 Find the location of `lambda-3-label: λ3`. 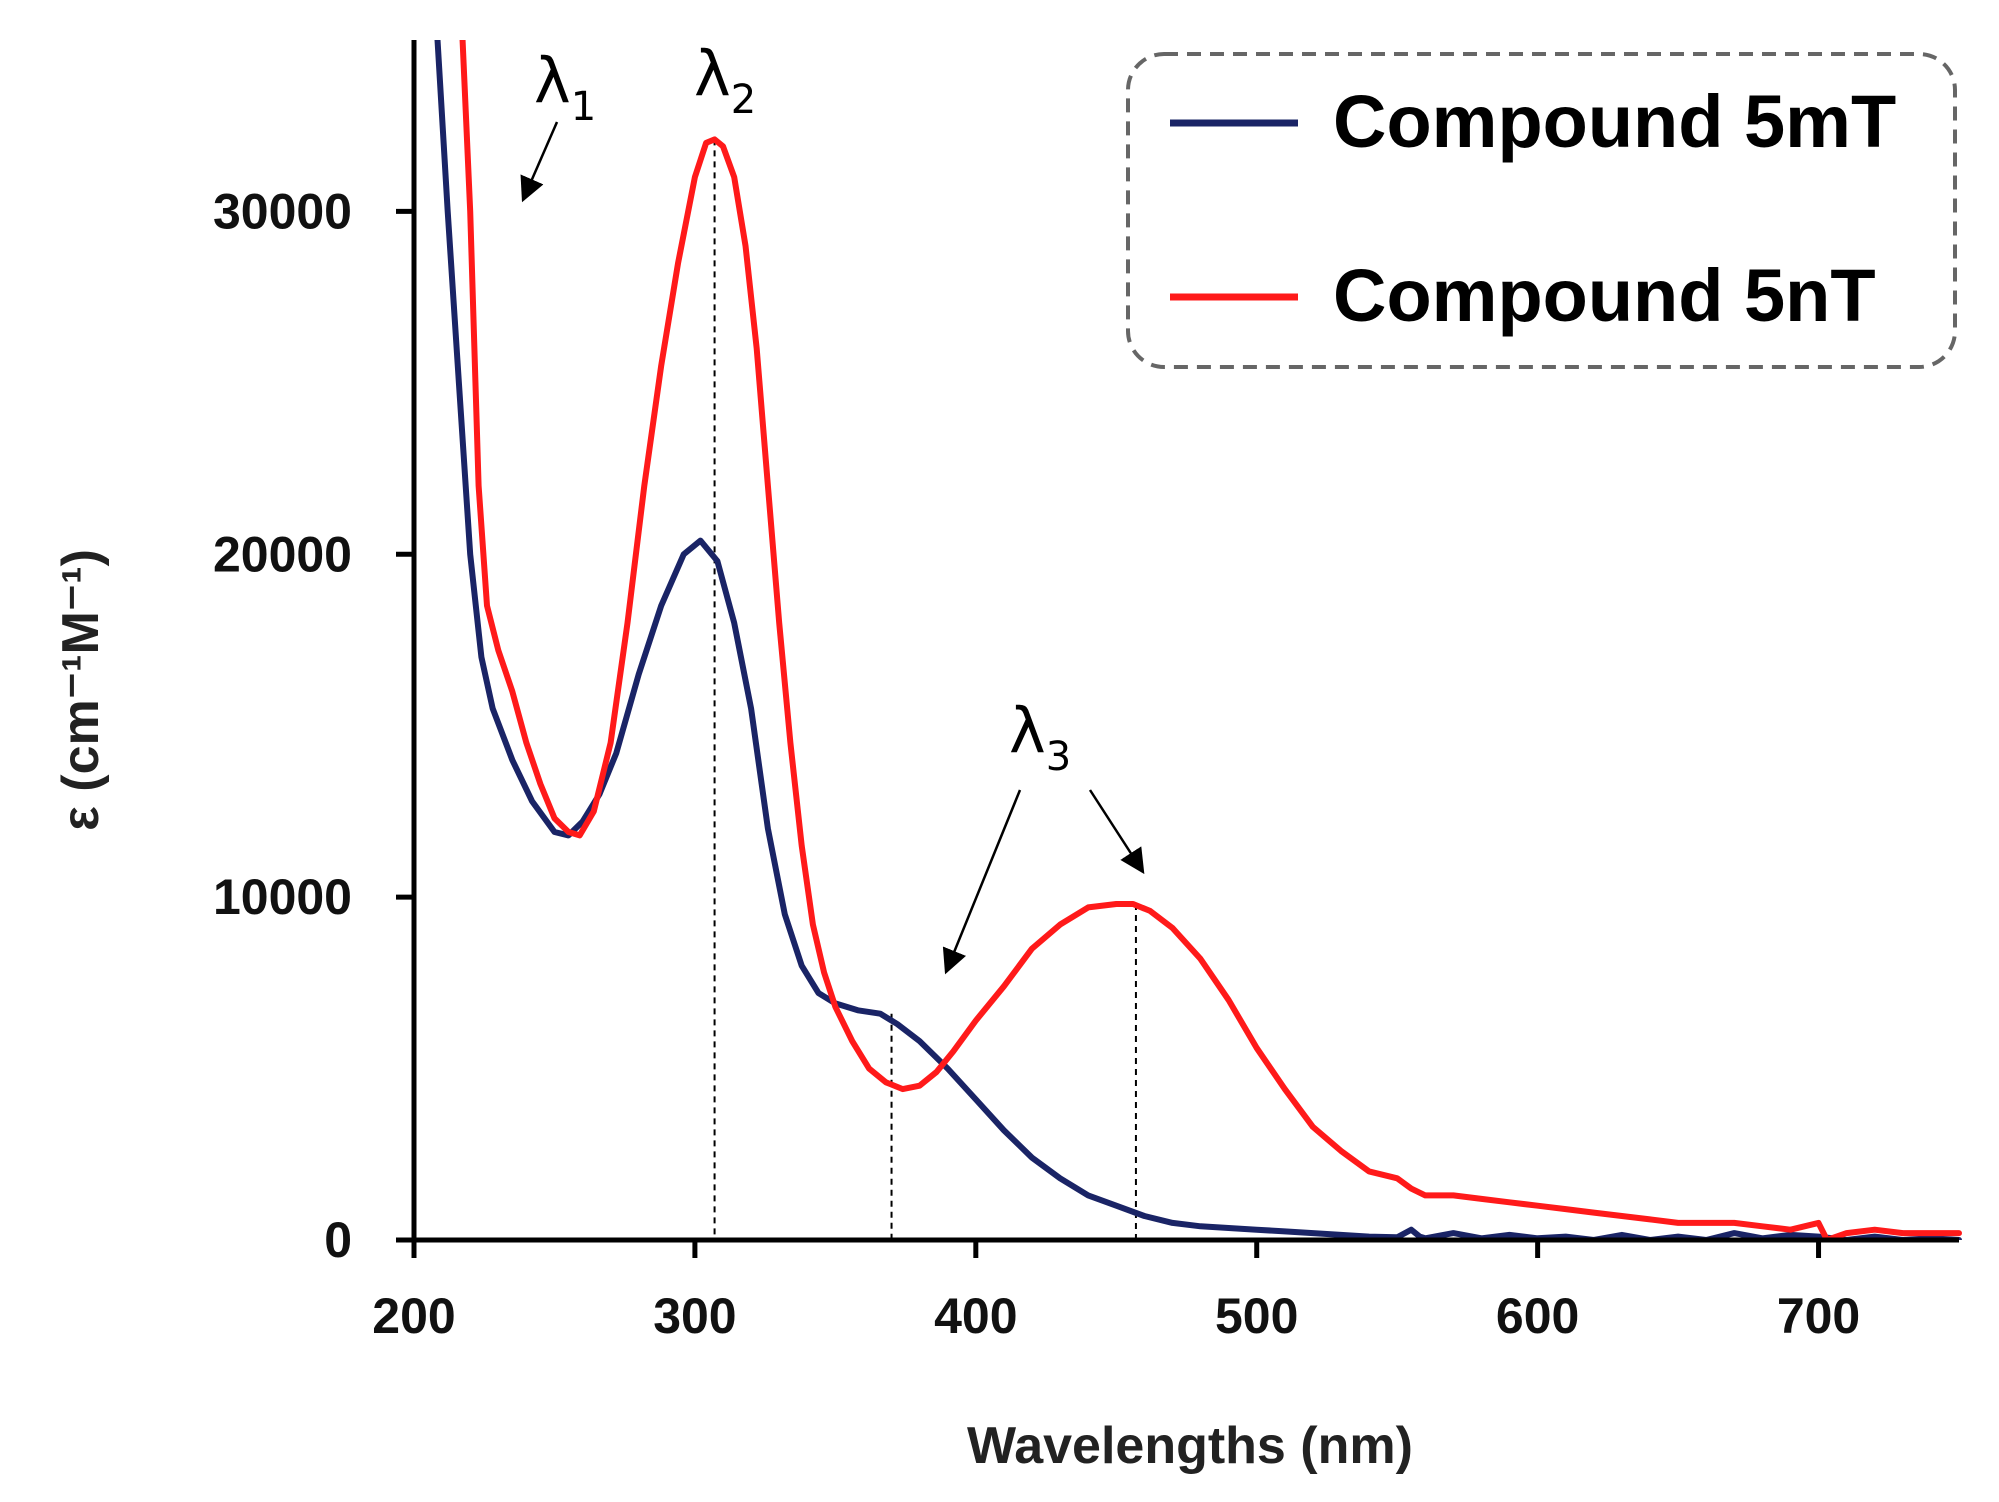

lambda-3-label: λ3 is located at coordinates (1040, 737).